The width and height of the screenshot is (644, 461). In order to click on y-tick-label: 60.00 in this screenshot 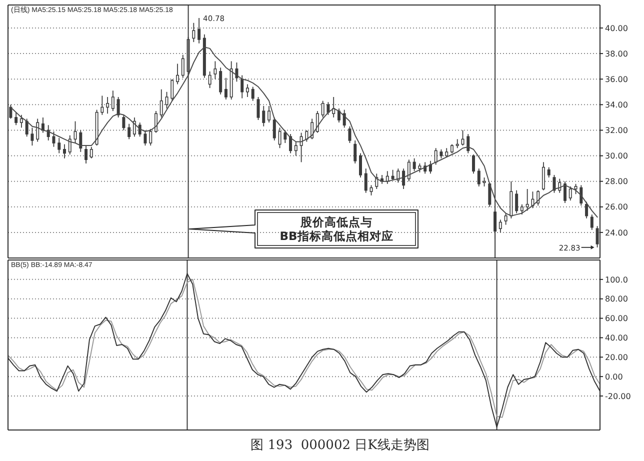, I will do `click(616, 319)`.